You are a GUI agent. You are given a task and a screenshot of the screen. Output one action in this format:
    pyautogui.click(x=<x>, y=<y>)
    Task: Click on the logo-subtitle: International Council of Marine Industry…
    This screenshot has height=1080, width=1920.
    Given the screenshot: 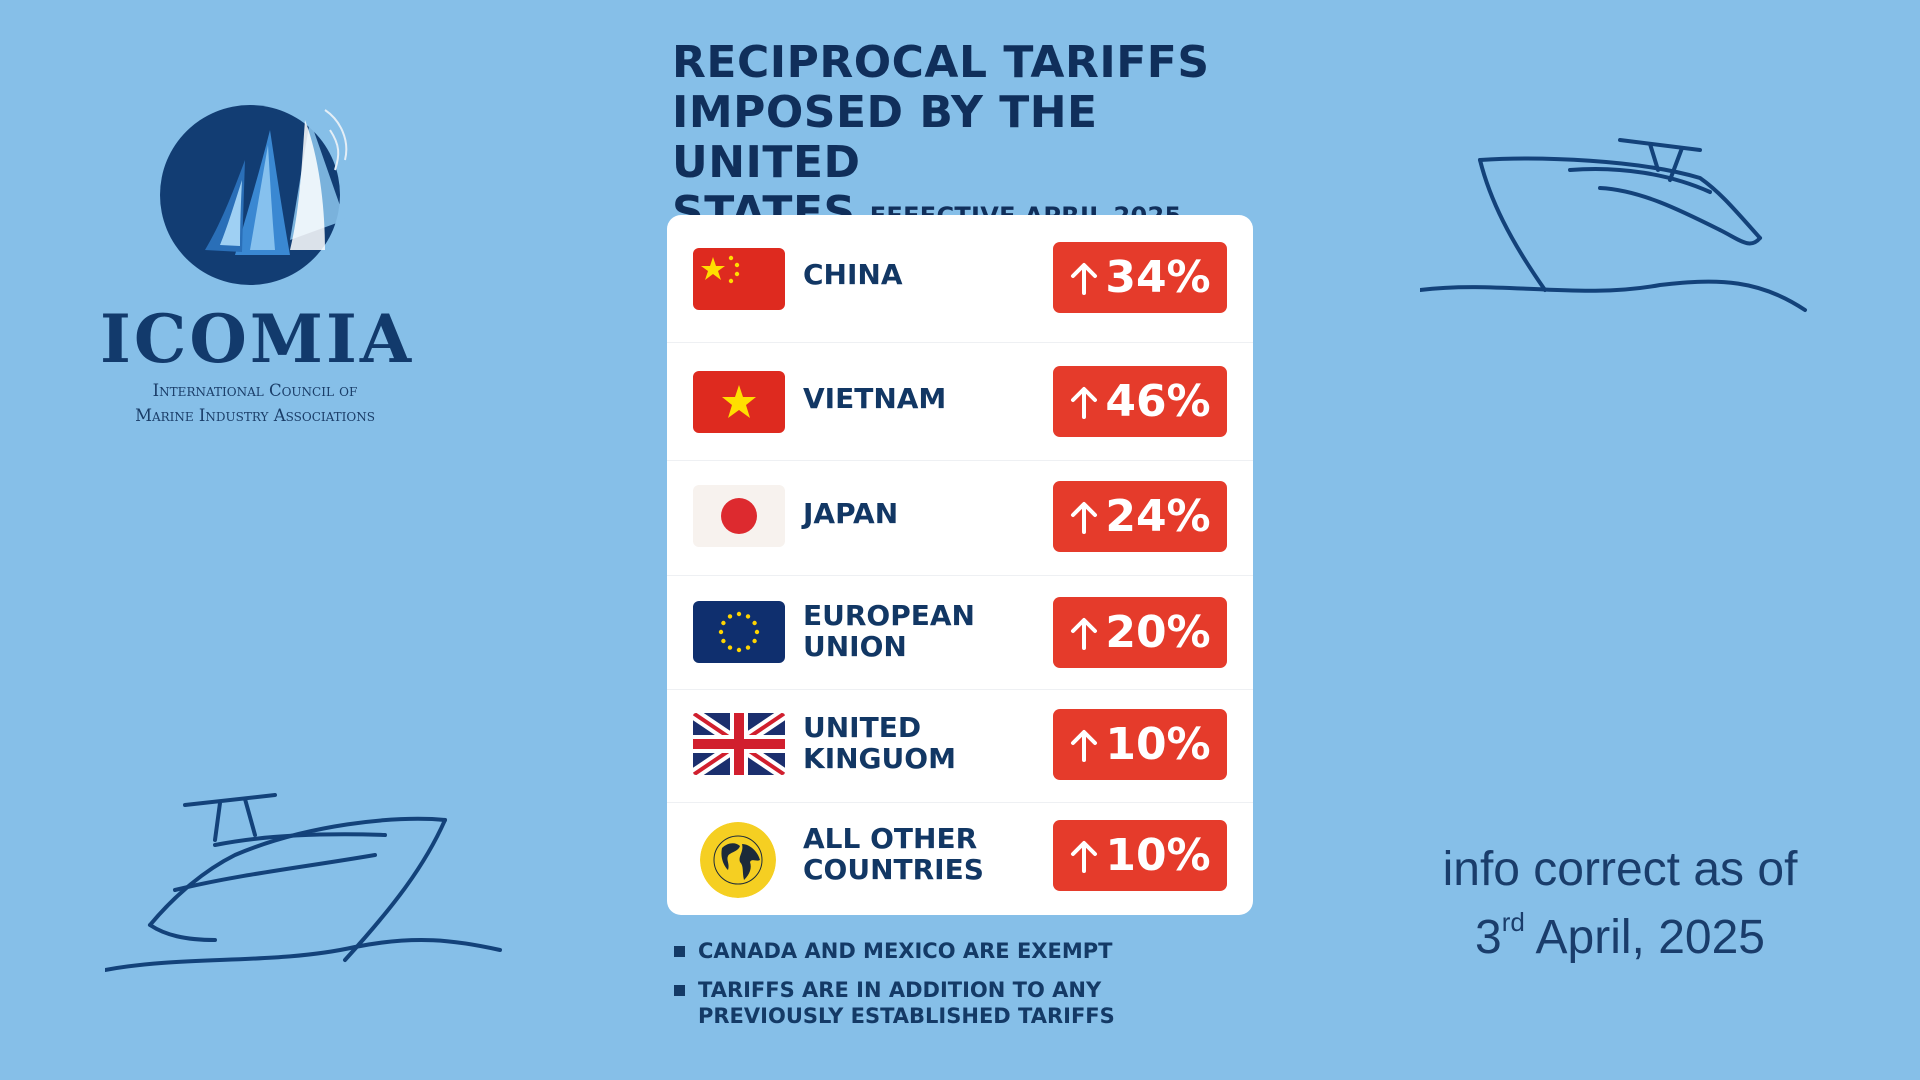 What is the action you would take?
    pyautogui.click(x=255, y=403)
    